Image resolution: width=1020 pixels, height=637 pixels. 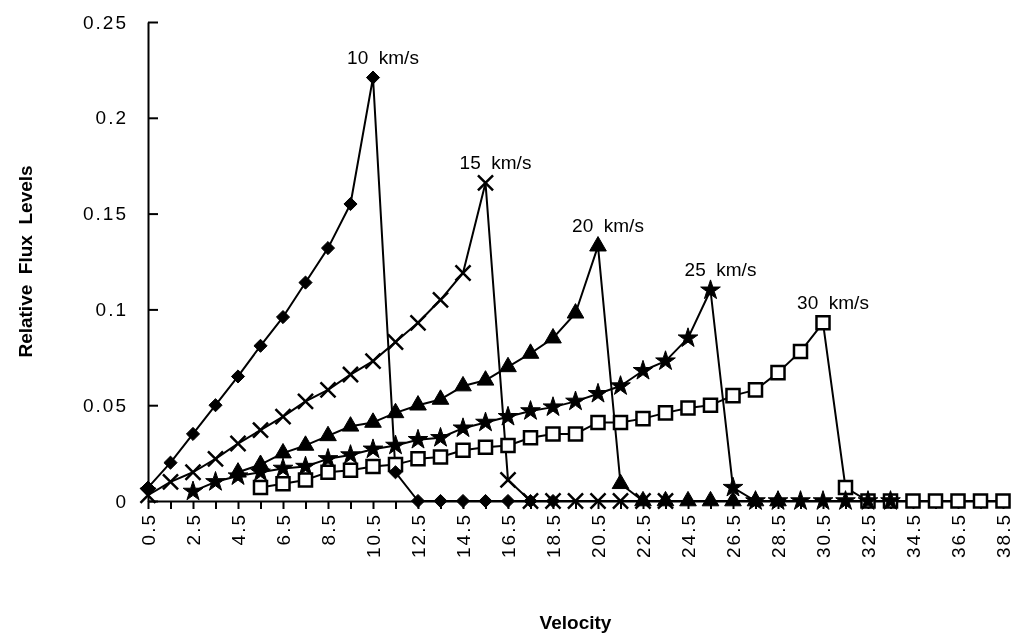 I want to click on series-label: 30 km/s, so click(x=833, y=302).